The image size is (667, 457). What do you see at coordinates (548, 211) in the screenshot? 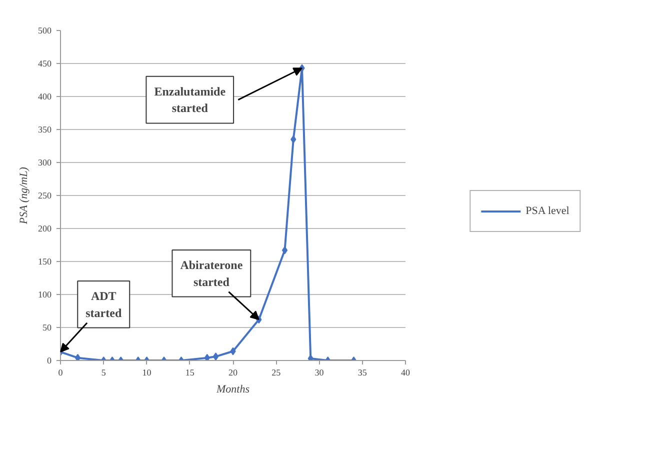
I see `legend-label: PSA level` at bounding box center [548, 211].